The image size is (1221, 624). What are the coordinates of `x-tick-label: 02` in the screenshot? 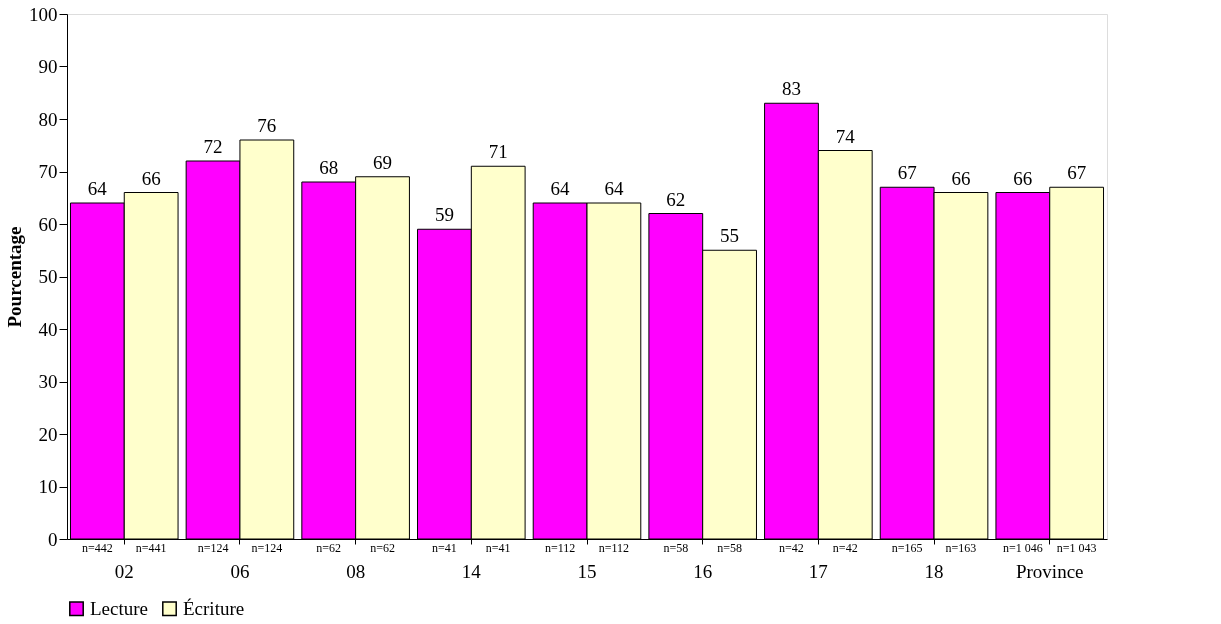 It's located at (124, 571).